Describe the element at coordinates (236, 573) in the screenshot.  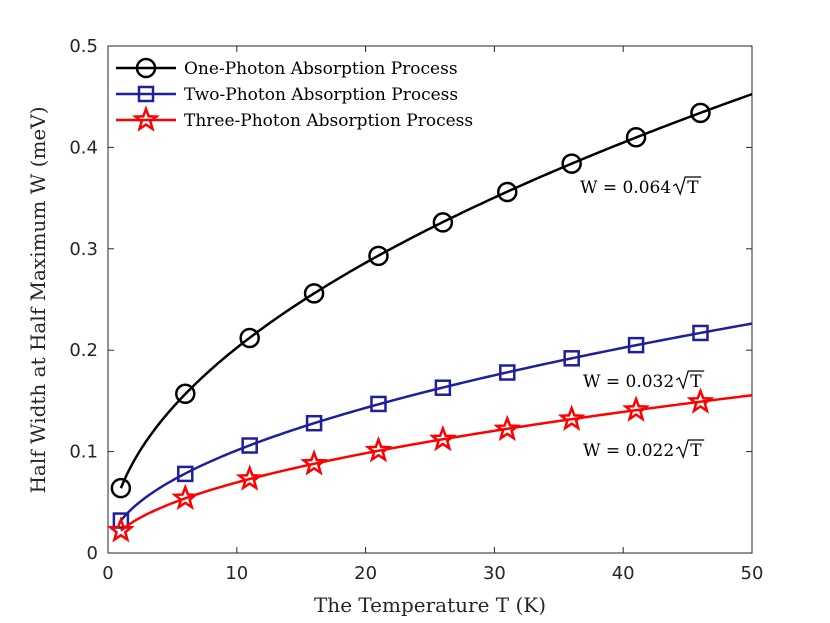
I see `x-tick-label: 10` at that location.